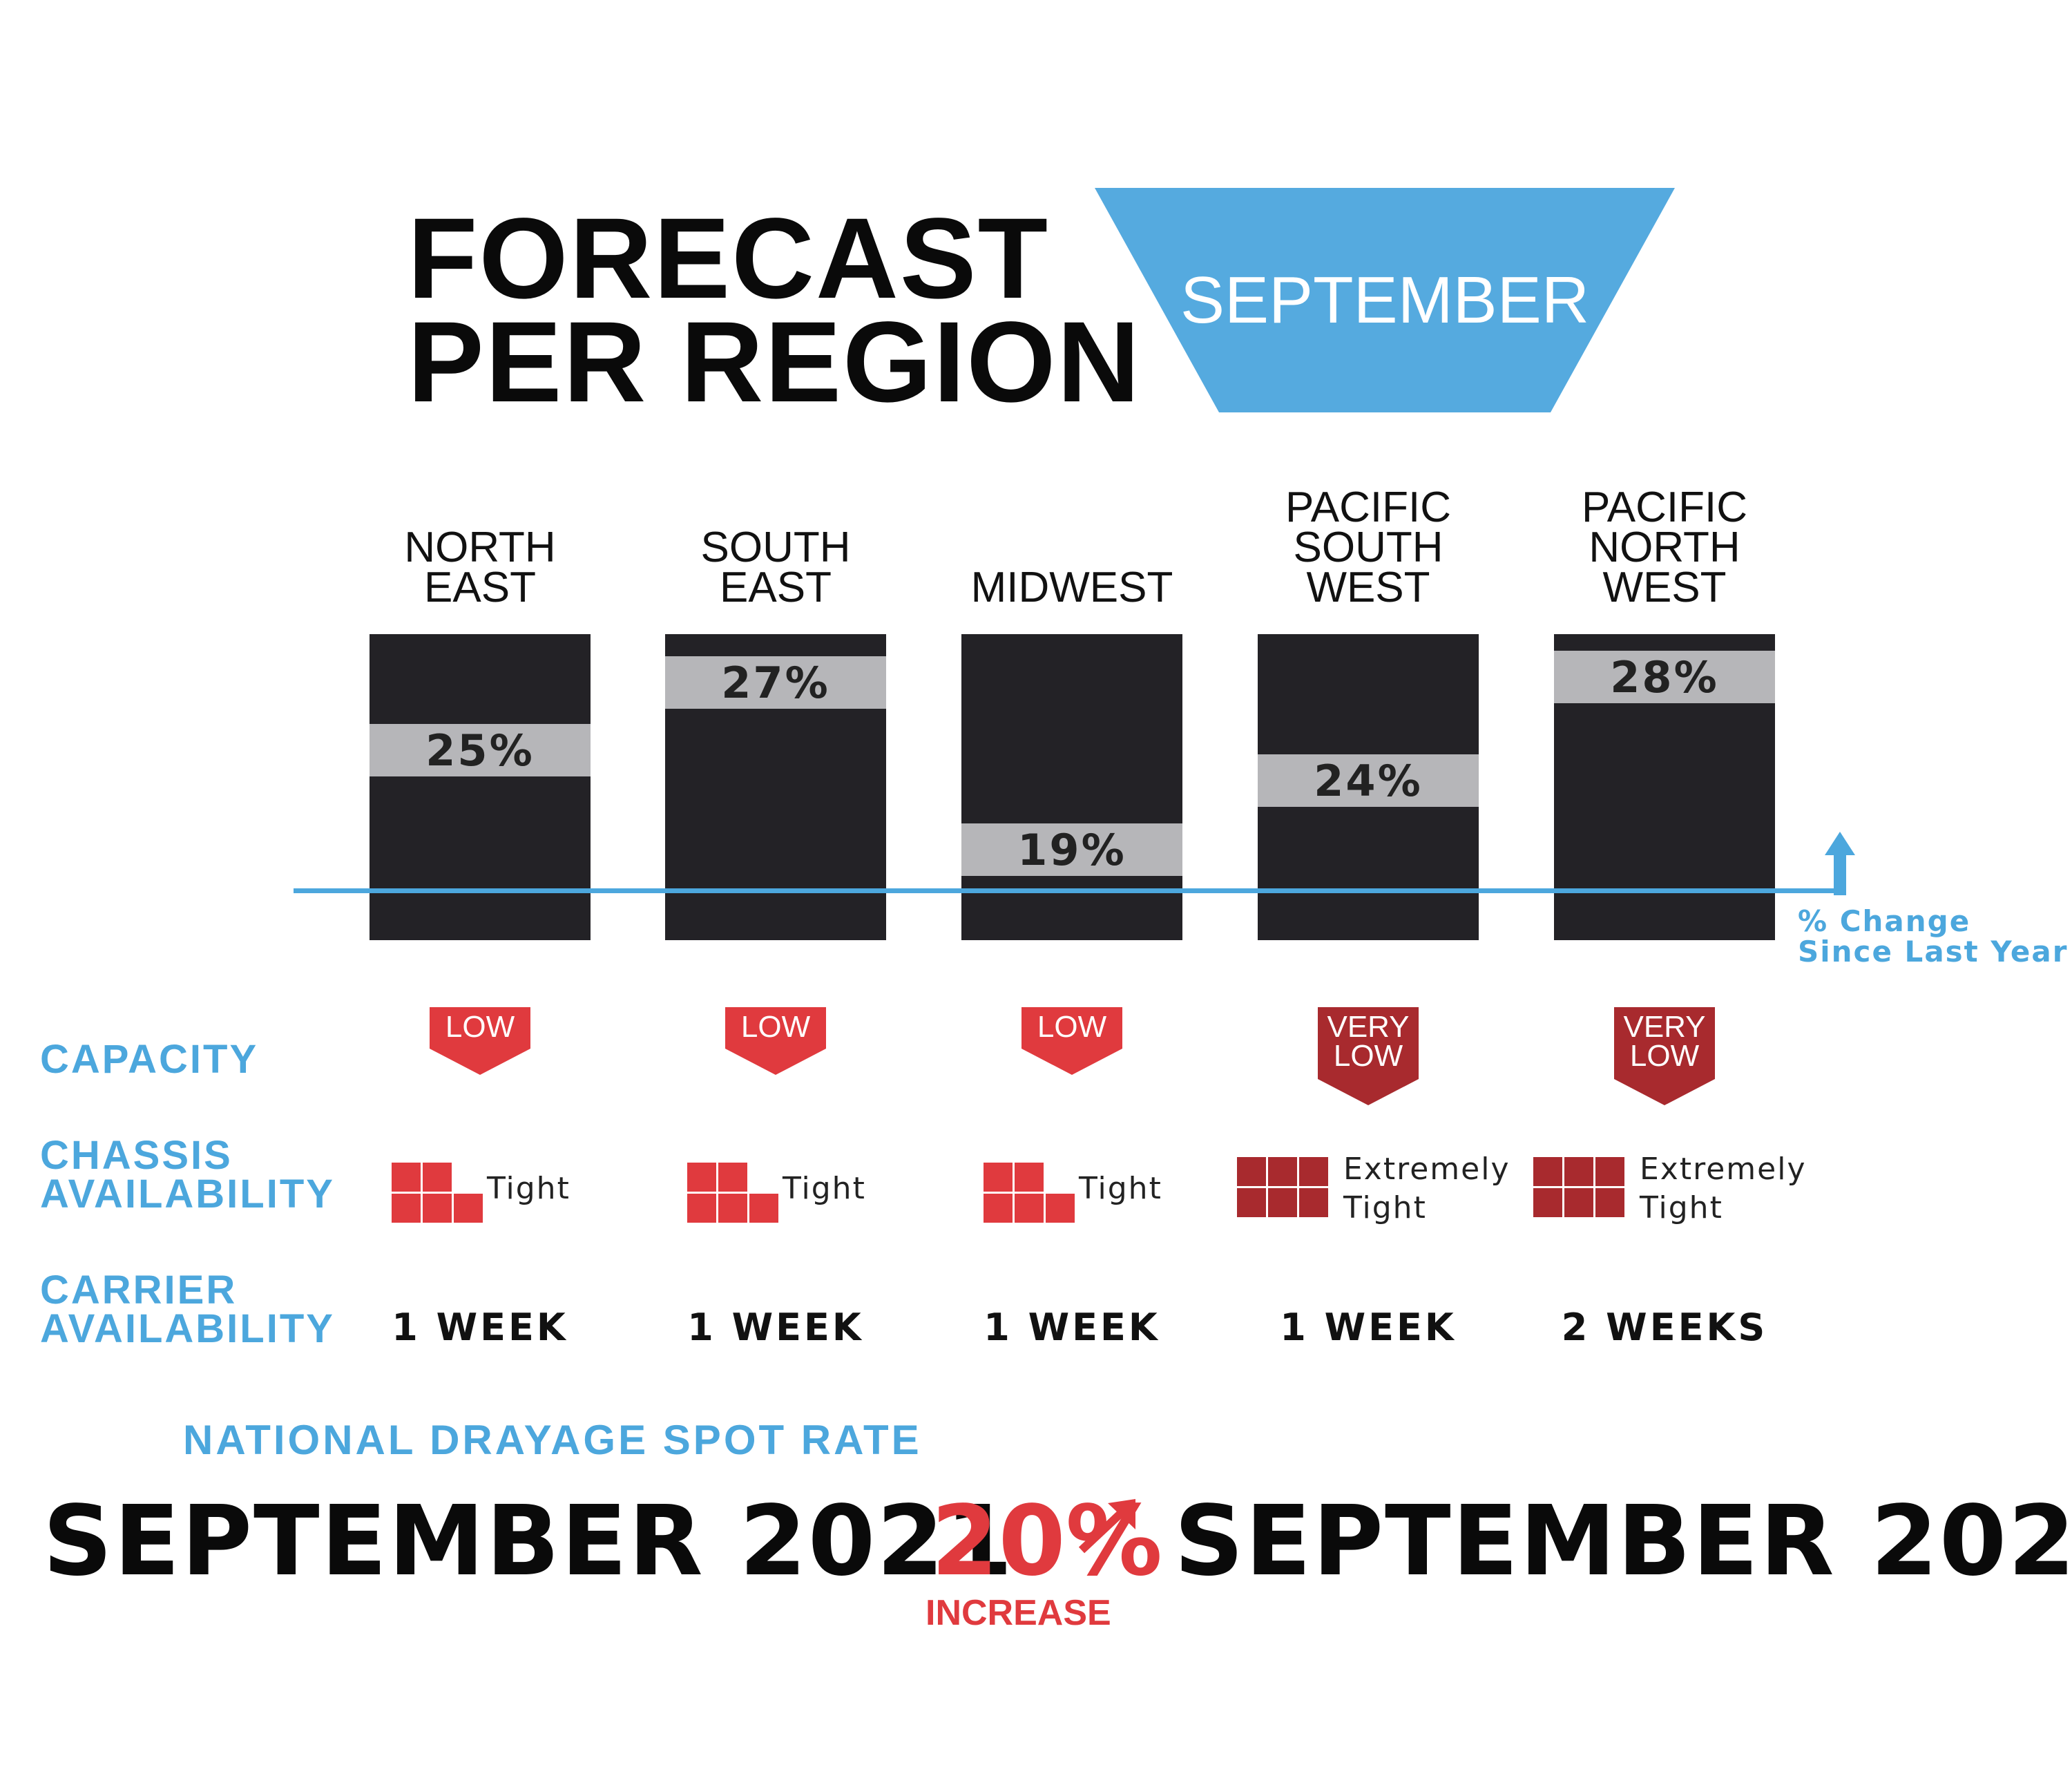 This screenshot has width=2072, height=1785. I want to click on row-label-capacity-line-1: CAPACITY, so click(149, 1059).